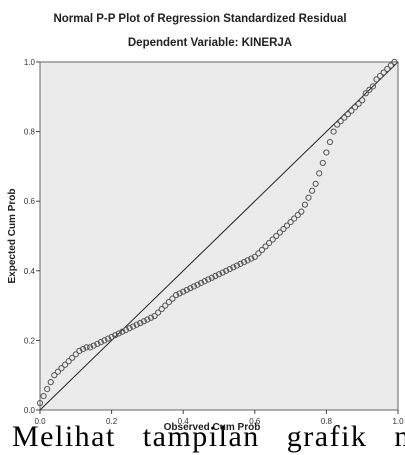 This screenshot has width=405, height=455. What do you see at coordinates (398, 421) in the screenshot?
I see `x-tick-label: 1.0` at bounding box center [398, 421].